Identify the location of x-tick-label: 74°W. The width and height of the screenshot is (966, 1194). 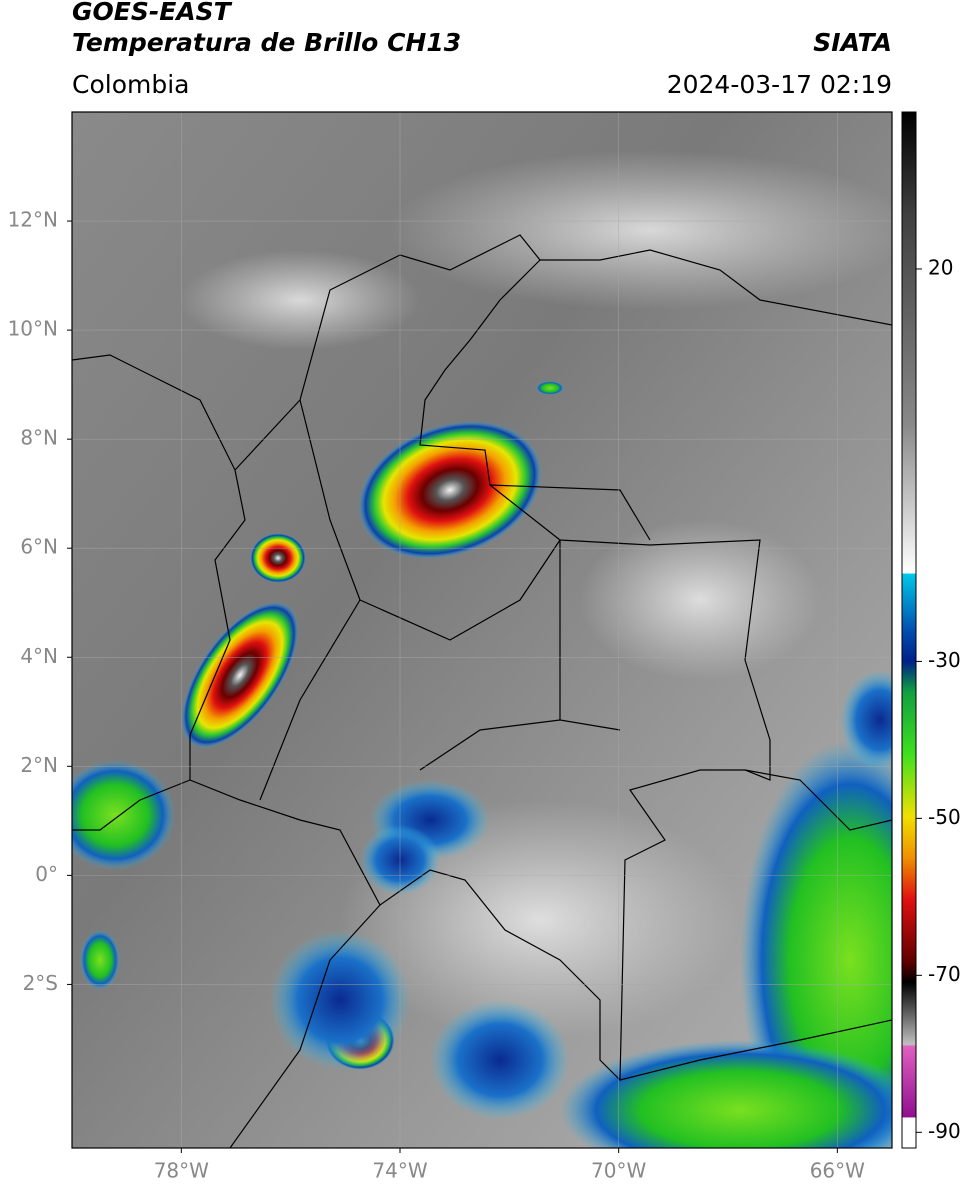
(399, 1171).